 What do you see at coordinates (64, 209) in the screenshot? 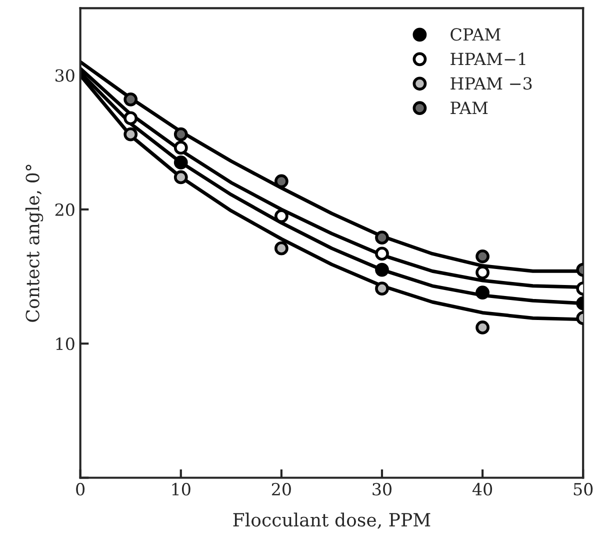
I see `y-tick-label: 20` at bounding box center [64, 209].